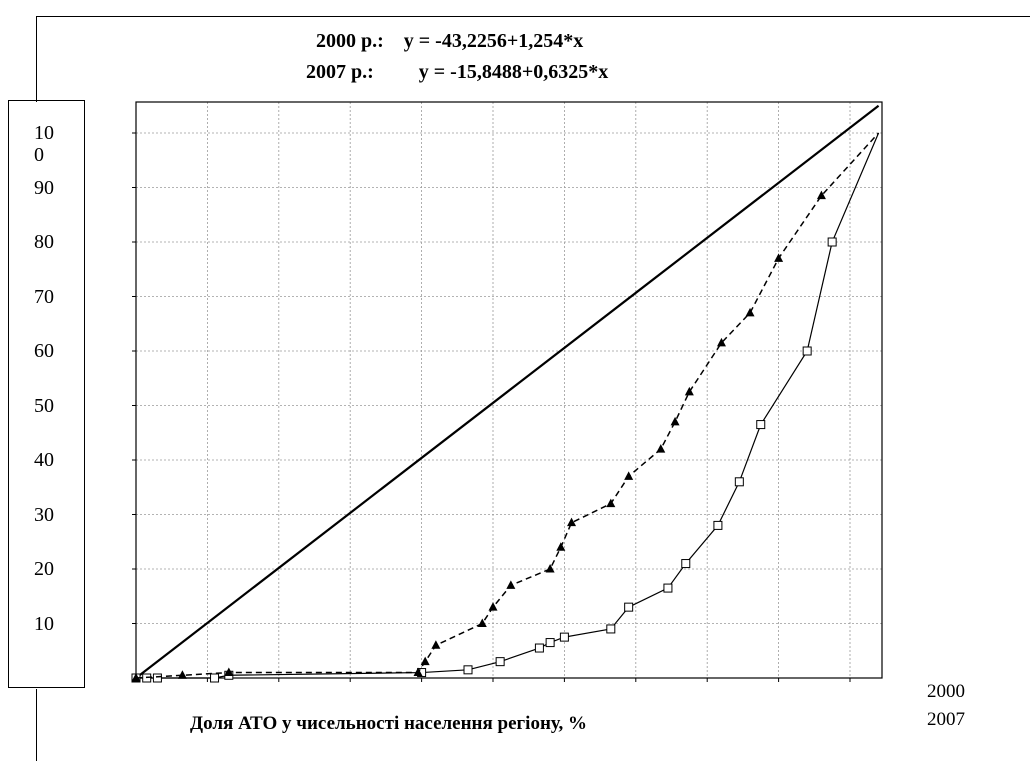  What do you see at coordinates (44, 460) in the screenshot?
I see `y-tick-label: 40` at bounding box center [44, 460].